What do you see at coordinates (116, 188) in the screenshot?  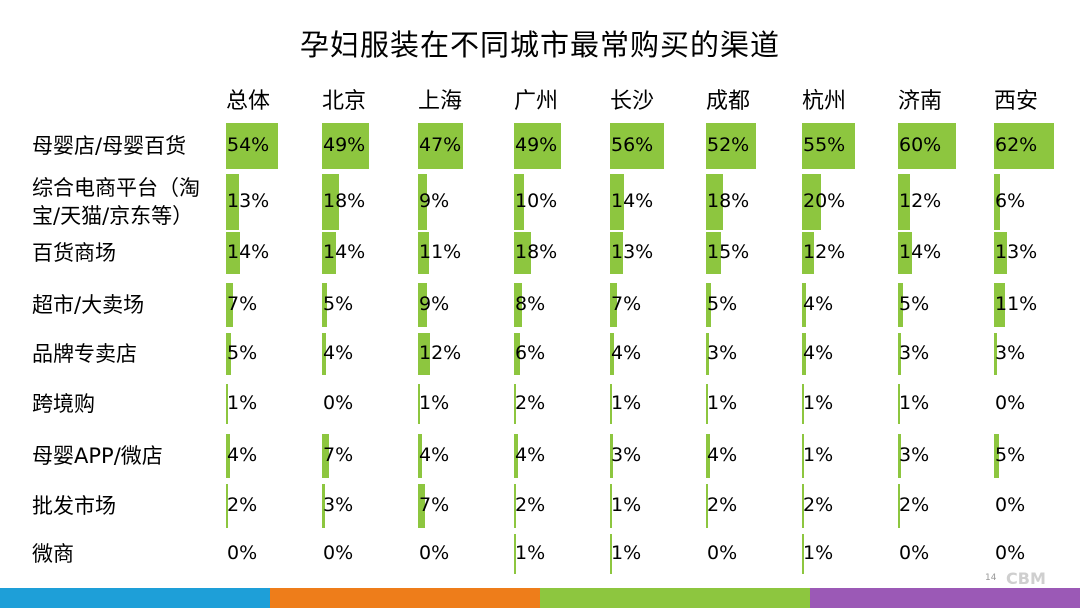 I see `row-label-line: 综合电商平台（淘` at bounding box center [116, 188].